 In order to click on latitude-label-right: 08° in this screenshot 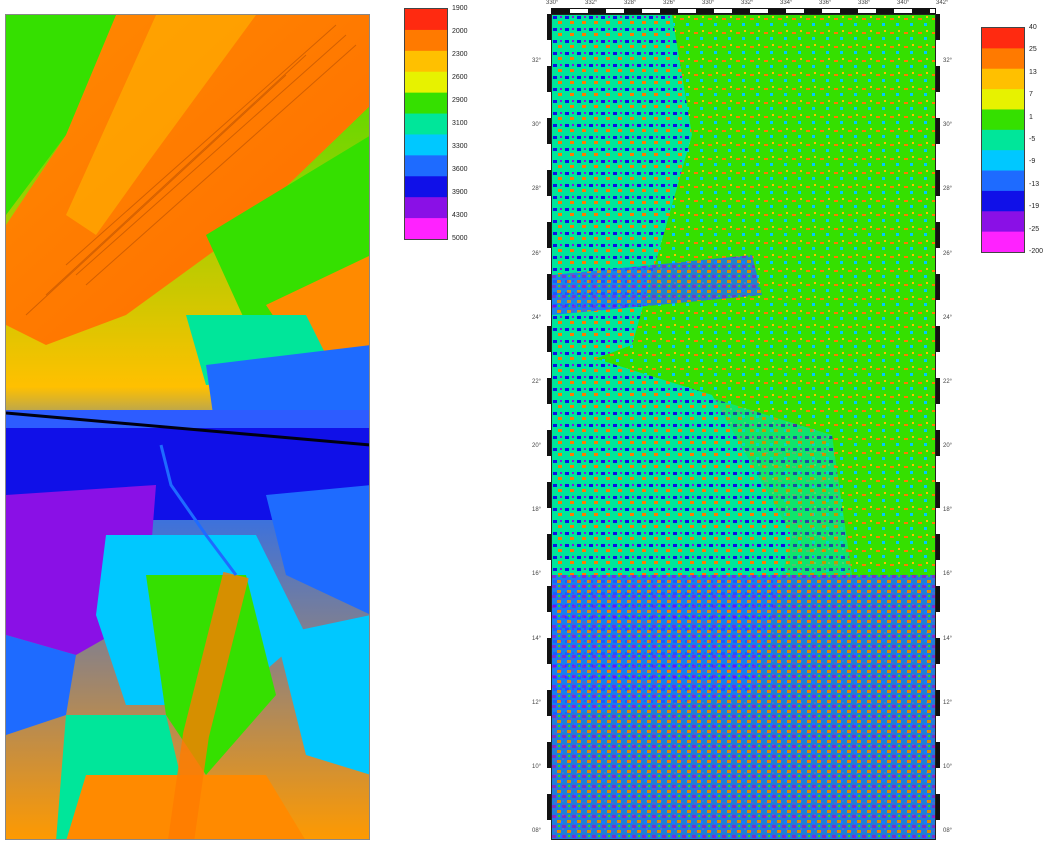, I will do `click(948, 831)`.